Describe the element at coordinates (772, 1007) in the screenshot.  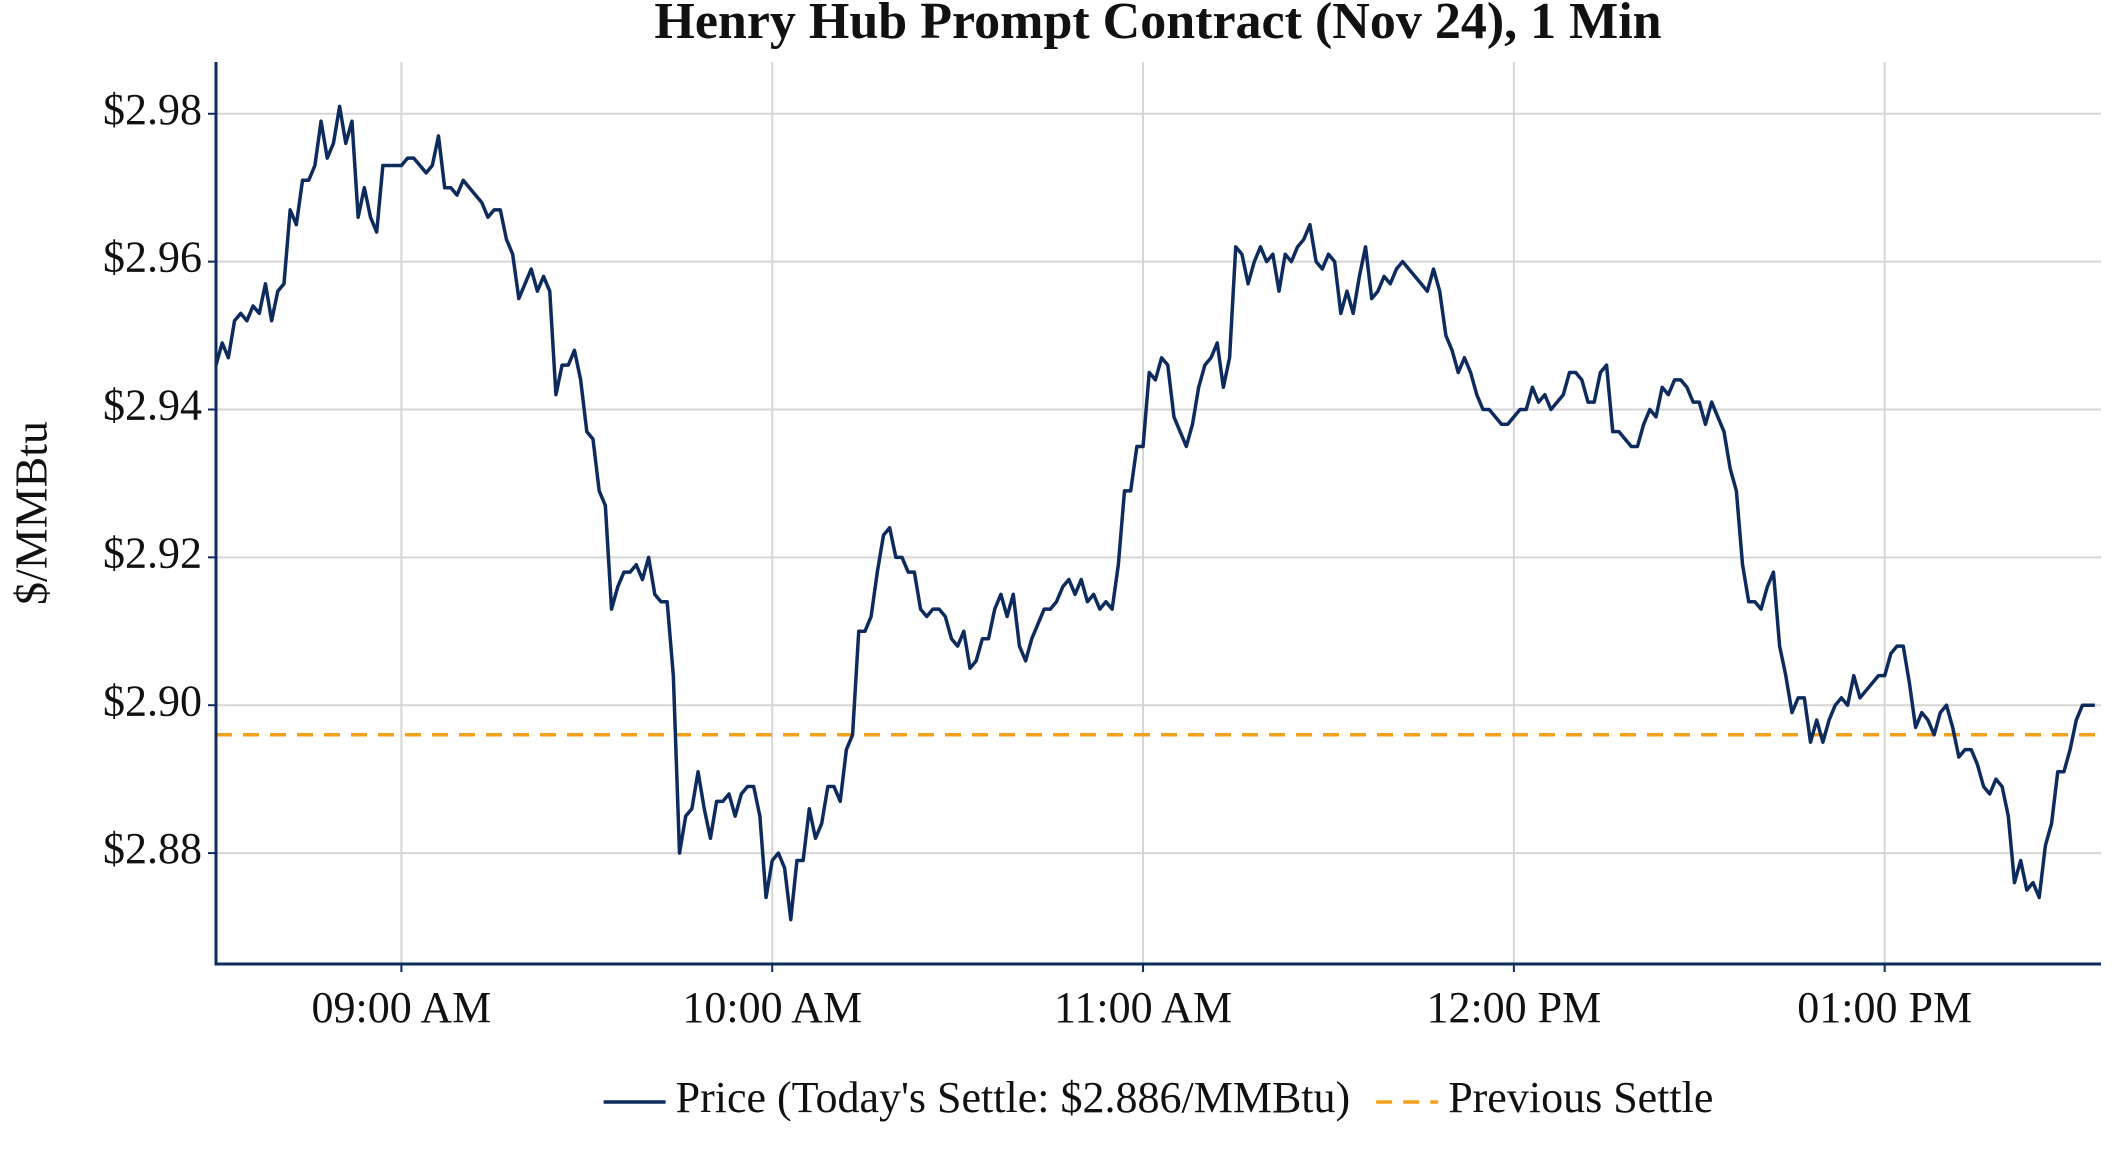
I see `x-tick-label: 10:00 AM` at that location.